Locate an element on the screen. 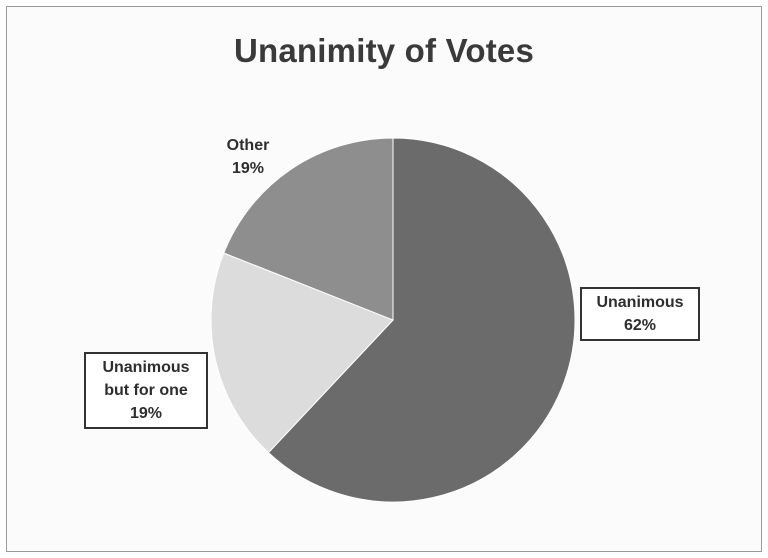  chart-title: Unanimity of Votes is located at coordinates (384, 50).